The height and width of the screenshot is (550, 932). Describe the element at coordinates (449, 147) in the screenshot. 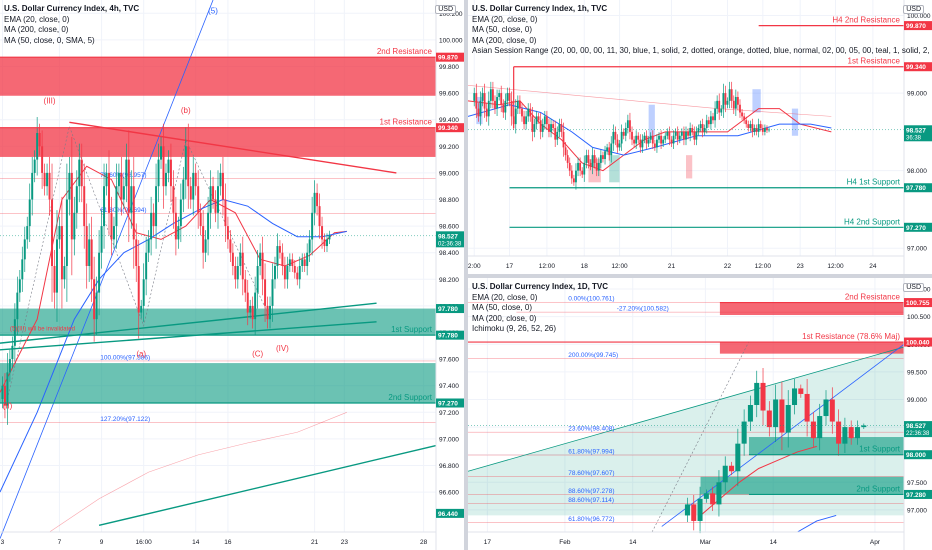

I see `y-tick-label: 99.200` at that location.